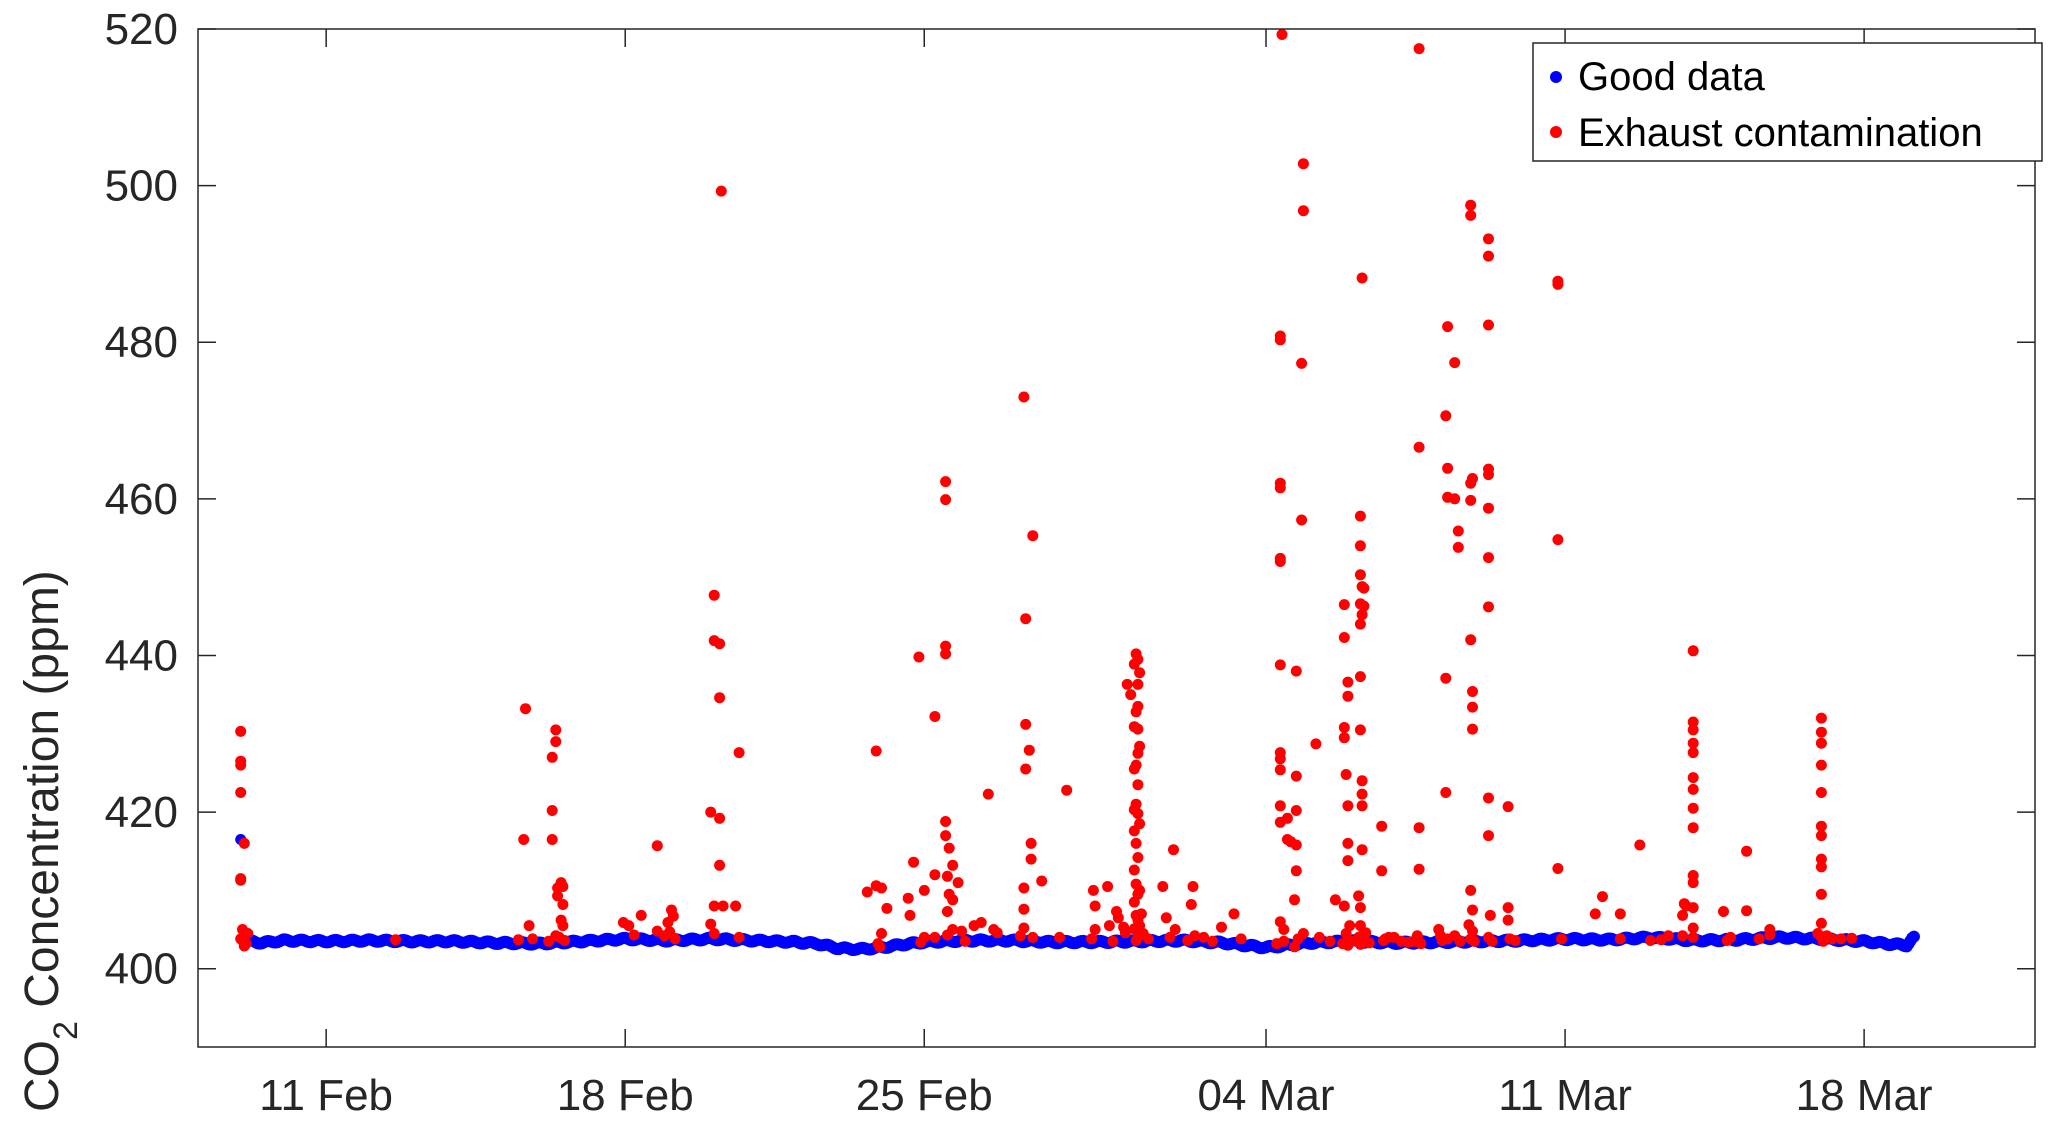 This screenshot has width=2067, height=1122. What do you see at coordinates (141, 812) in the screenshot?
I see `y-tick-label: 420` at bounding box center [141, 812].